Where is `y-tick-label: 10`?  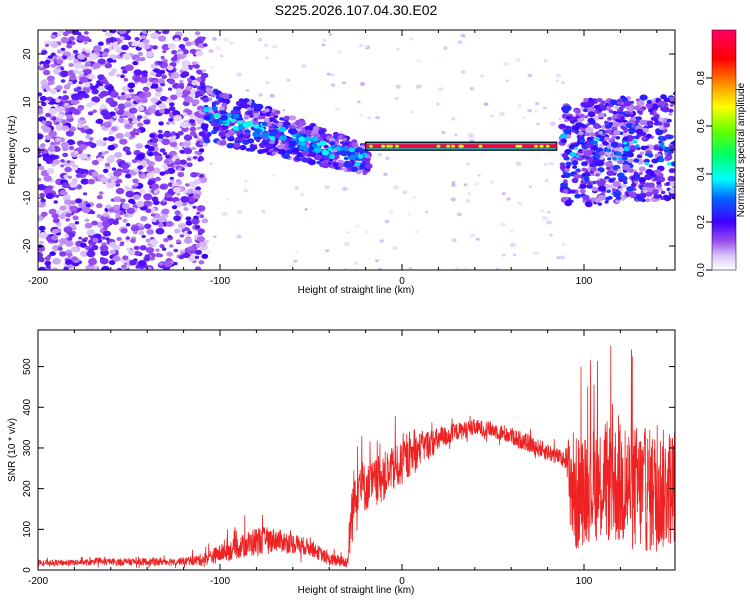
y-tick-label: 10 is located at coordinates (27, 102).